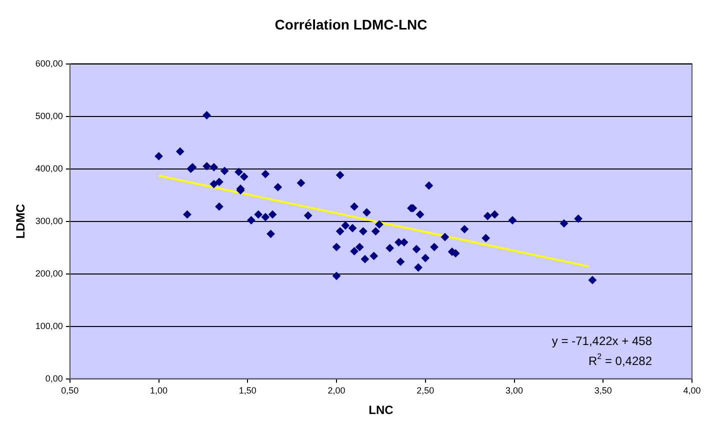  What do you see at coordinates (54, 378) in the screenshot?
I see `y-tick-label: 0,00` at bounding box center [54, 378].